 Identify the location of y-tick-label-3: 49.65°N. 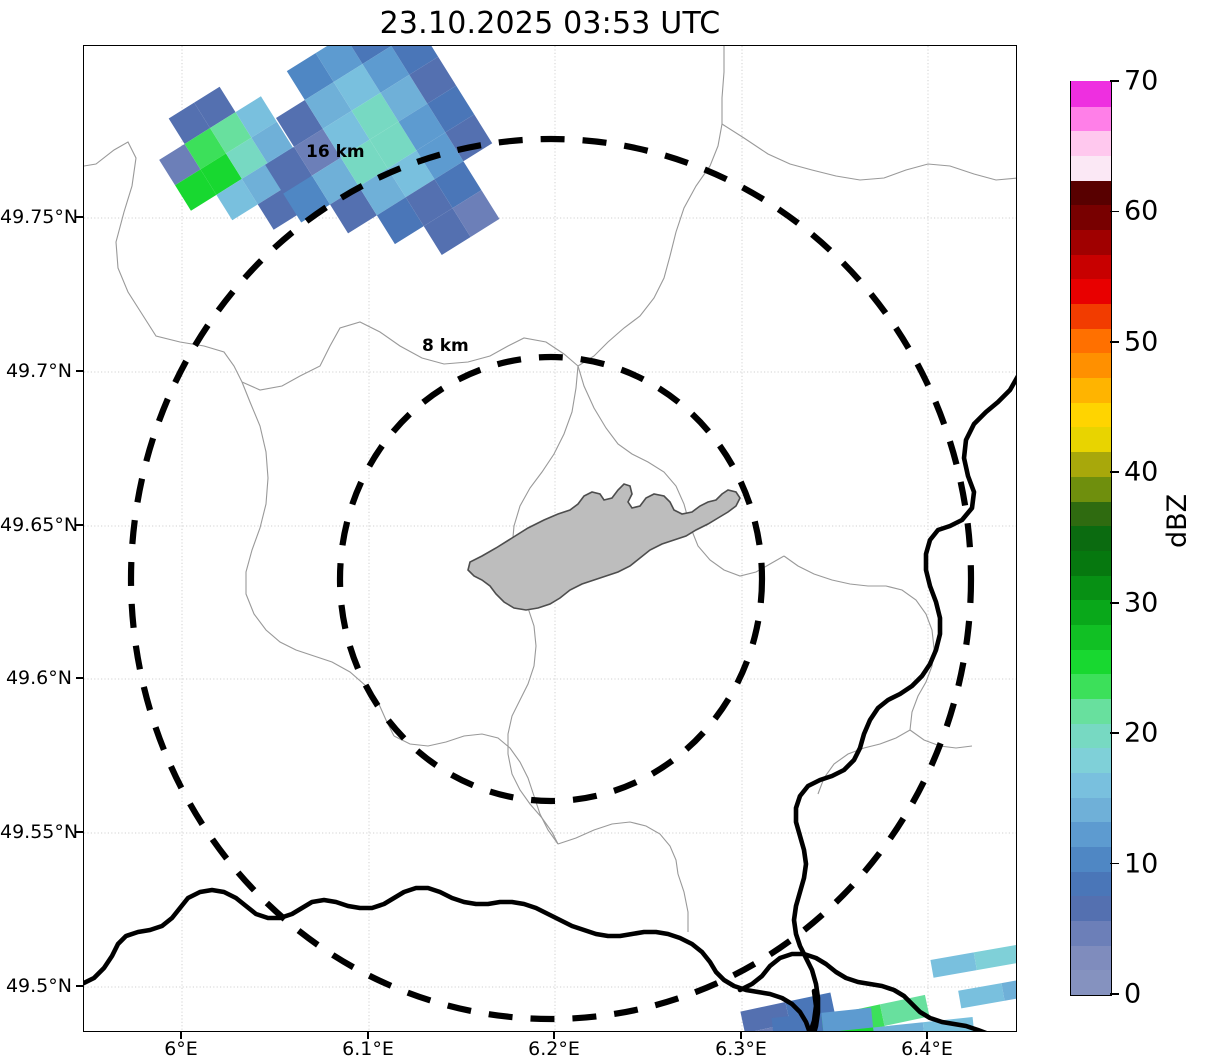
(39, 525).